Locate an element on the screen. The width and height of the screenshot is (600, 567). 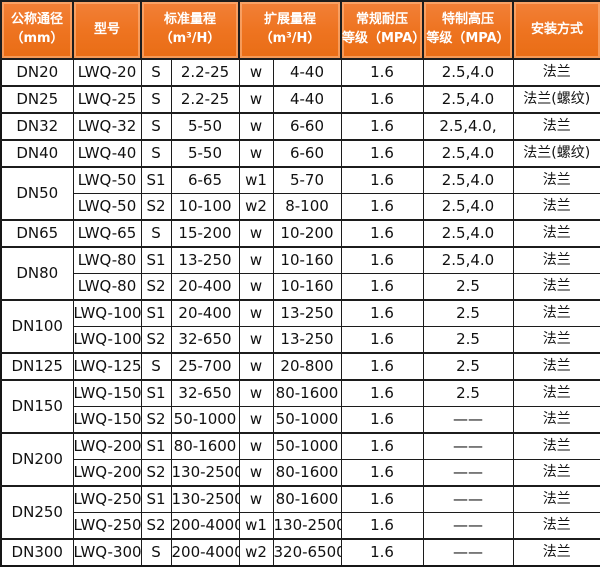
cell-model: LWQ-125 is located at coordinates (107, 366).